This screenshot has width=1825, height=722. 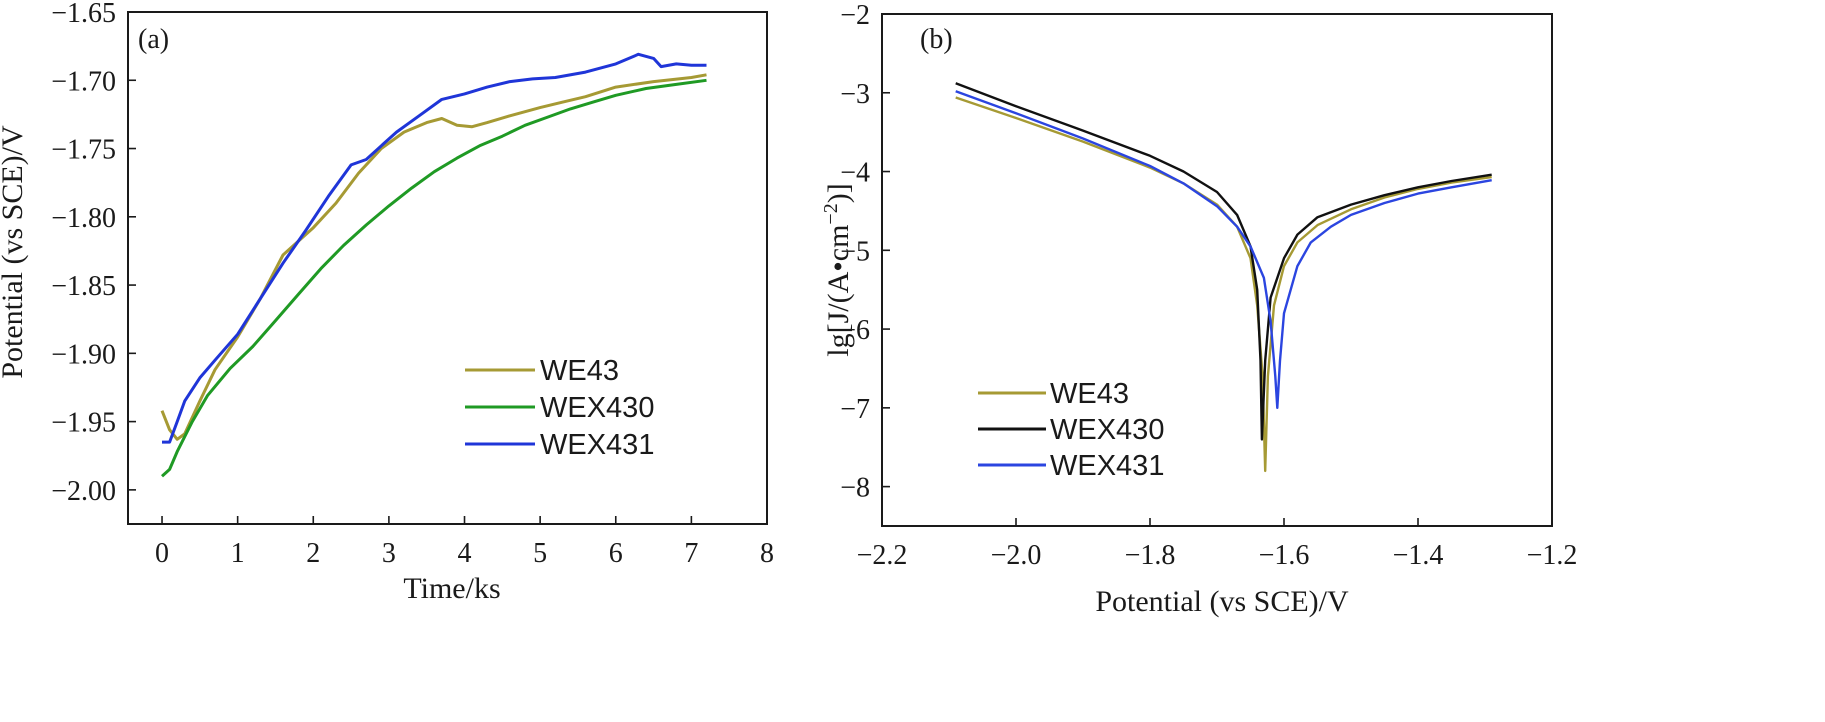 I want to click on series-line-wex431, so click(x=1223, y=249).